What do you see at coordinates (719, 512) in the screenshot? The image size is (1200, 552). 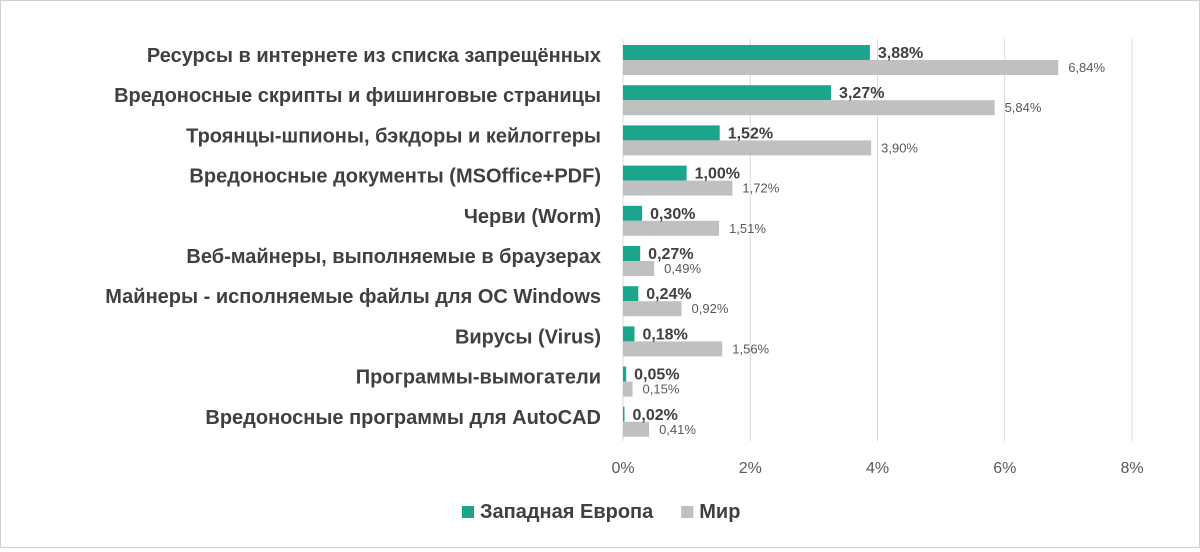 I see `legend-label: Мир` at bounding box center [719, 512].